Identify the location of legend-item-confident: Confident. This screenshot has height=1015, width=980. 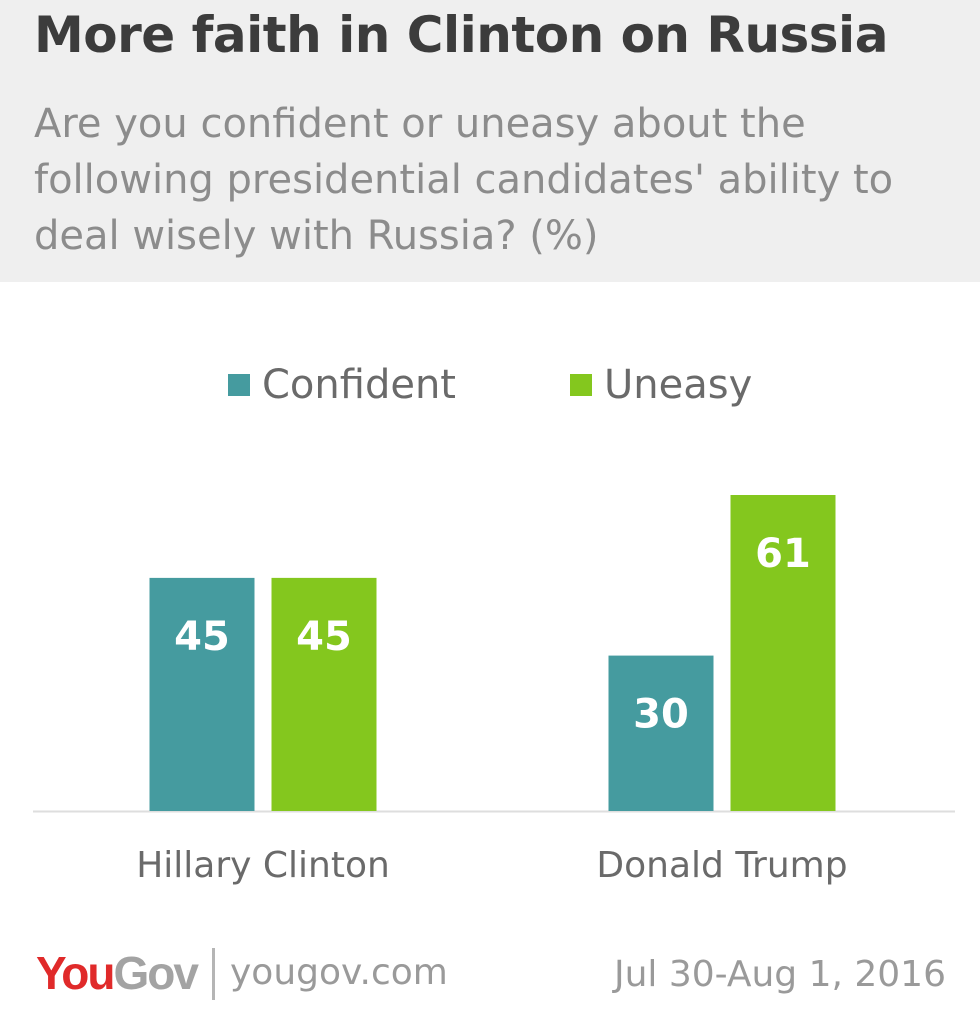
(342, 385).